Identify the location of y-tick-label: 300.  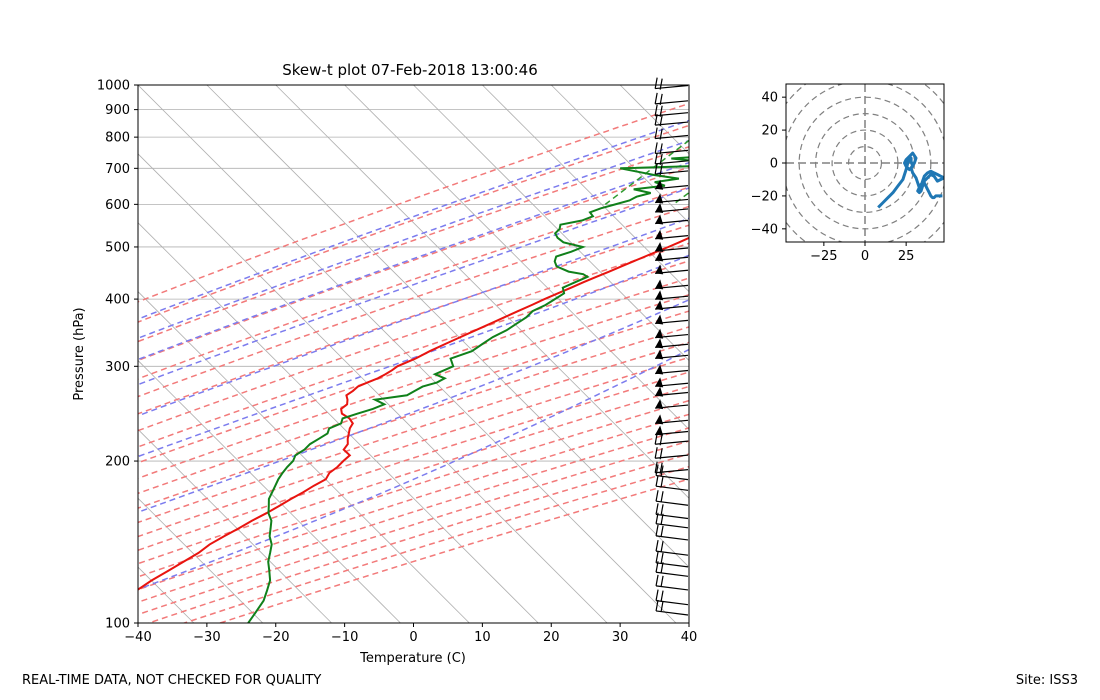
(117, 367).